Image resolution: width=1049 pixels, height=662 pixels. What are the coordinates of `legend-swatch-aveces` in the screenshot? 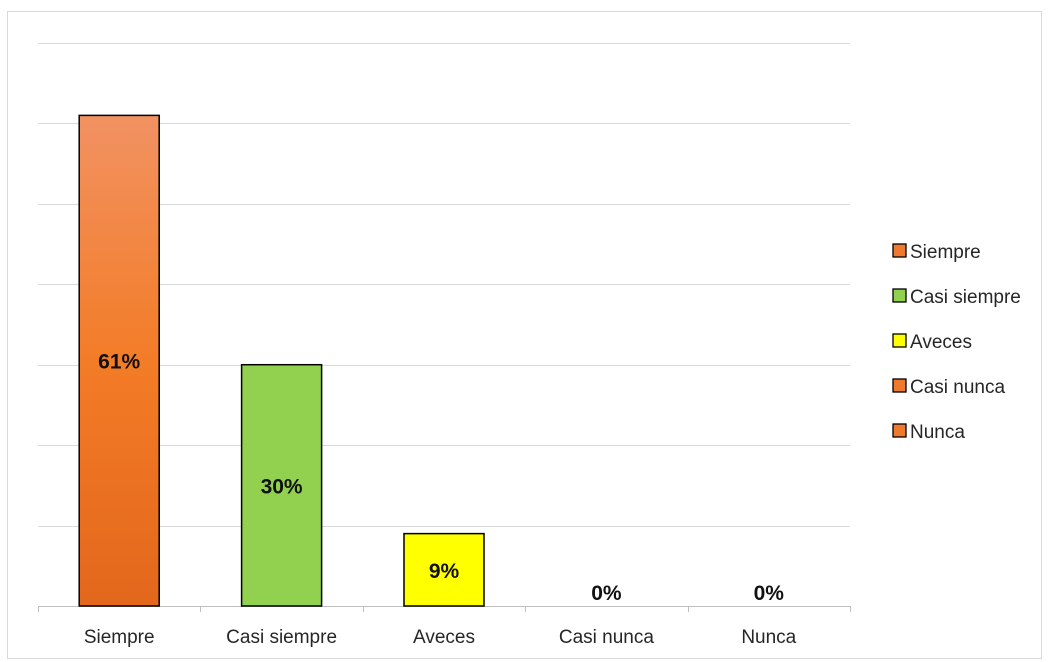 It's located at (899, 340).